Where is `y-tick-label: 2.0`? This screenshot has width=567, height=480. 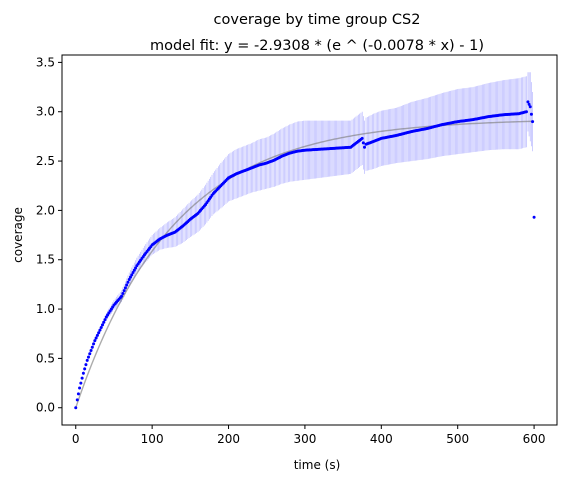 y-tick-label: 2.0 is located at coordinates (45, 210).